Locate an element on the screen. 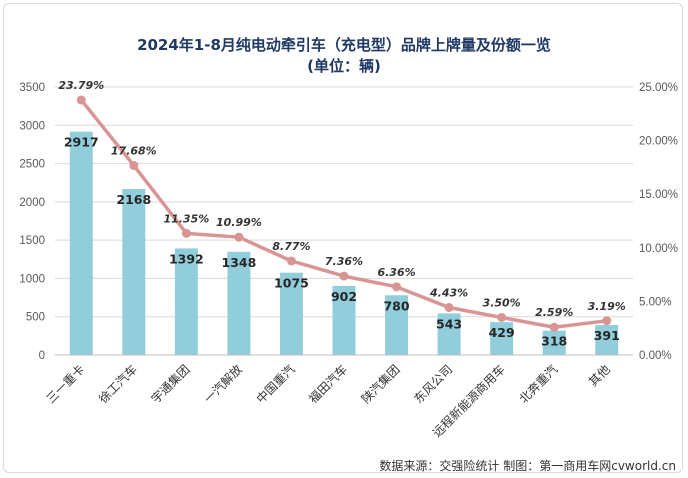 This screenshot has height=478, width=688. bar-value-label: 902 is located at coordinates (344, 296).